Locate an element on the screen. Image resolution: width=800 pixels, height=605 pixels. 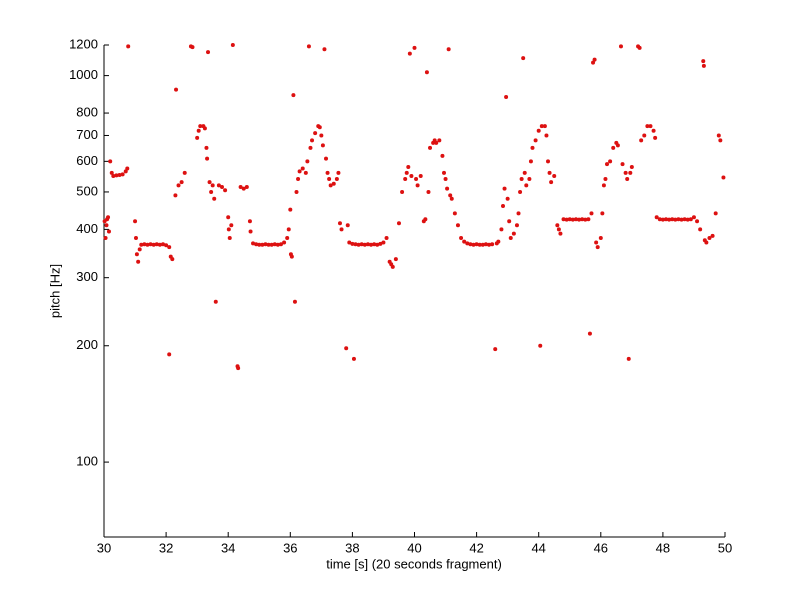
x-tick-label: 34 is located at coordinates (228, 547).